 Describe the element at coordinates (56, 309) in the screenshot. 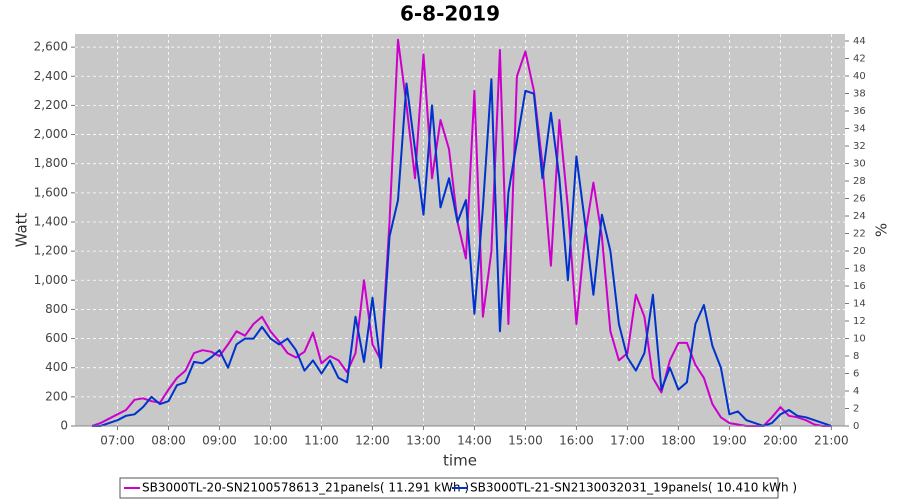

I see `y-tick-label: 800` at that location.